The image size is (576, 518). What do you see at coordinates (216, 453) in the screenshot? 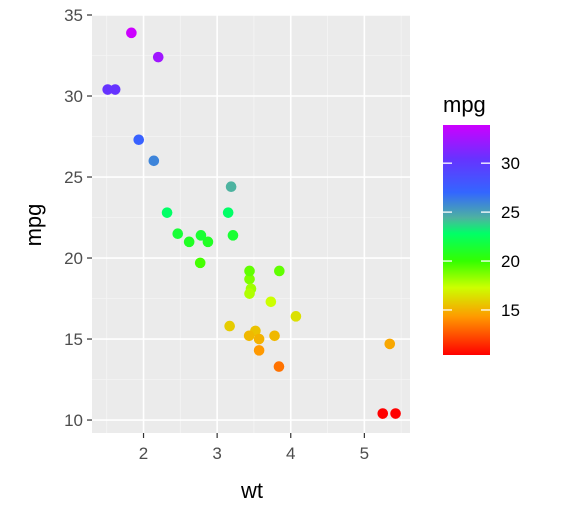
I see `x-tick-label: 3` at bounding box center [216, 453].